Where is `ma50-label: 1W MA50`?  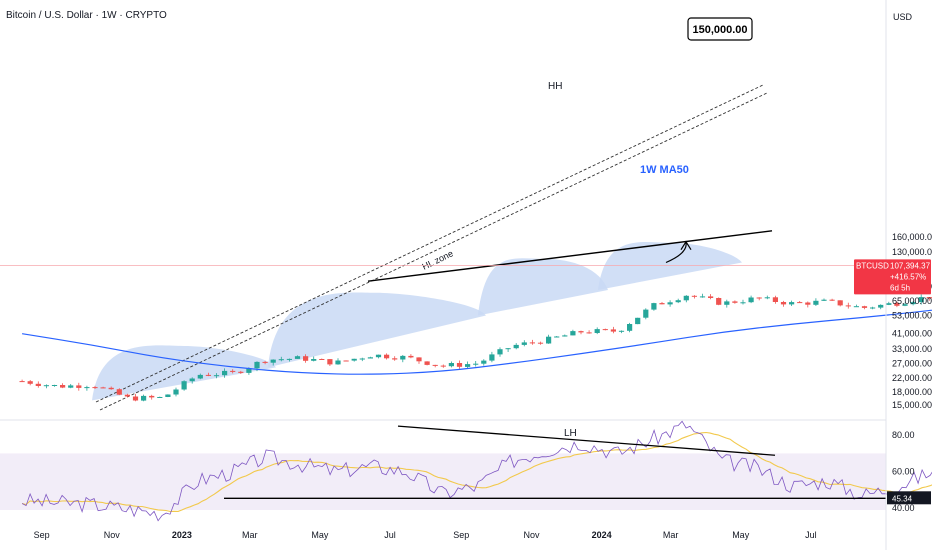 ma50-label: 1W MA50 is located at coordinates (664, 170).